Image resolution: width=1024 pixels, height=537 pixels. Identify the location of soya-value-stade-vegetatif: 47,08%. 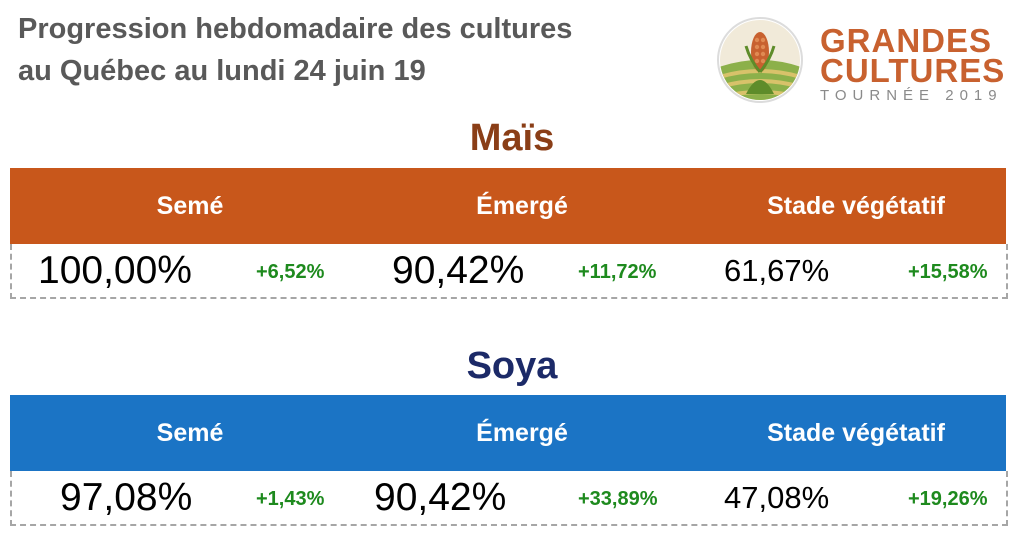
(777, 497).